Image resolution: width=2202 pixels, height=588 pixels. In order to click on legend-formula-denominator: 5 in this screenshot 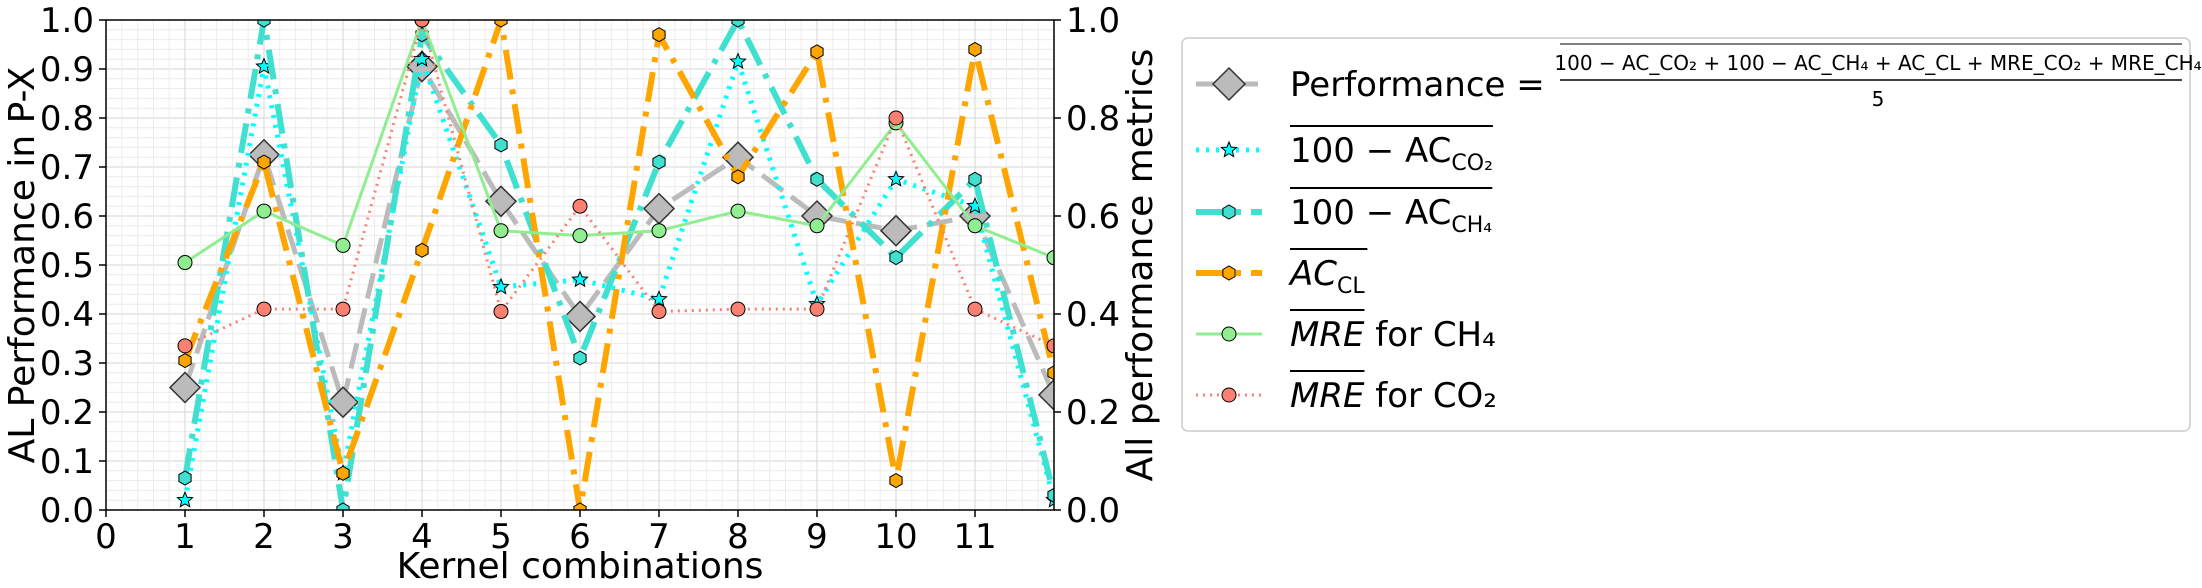, I will do `click(1878, 99)`.